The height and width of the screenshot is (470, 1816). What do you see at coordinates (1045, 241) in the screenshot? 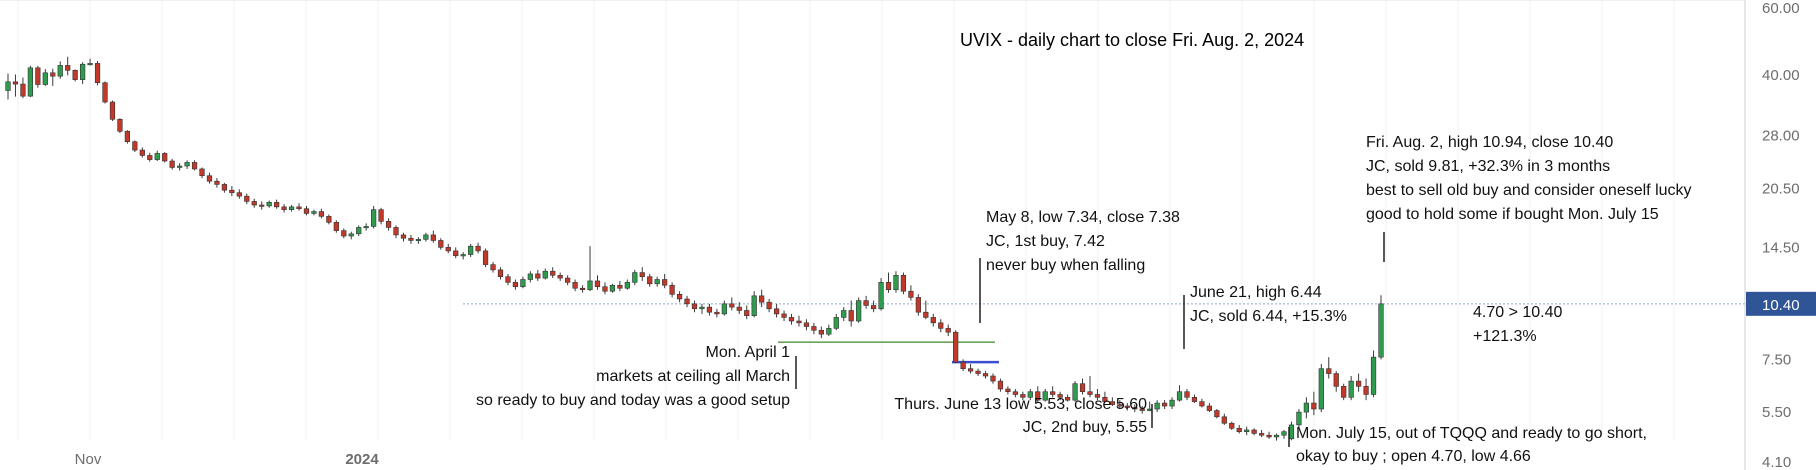
I see `annotation-line: JC, 1st buy, 7.42` at bounding box center [1045, 241].